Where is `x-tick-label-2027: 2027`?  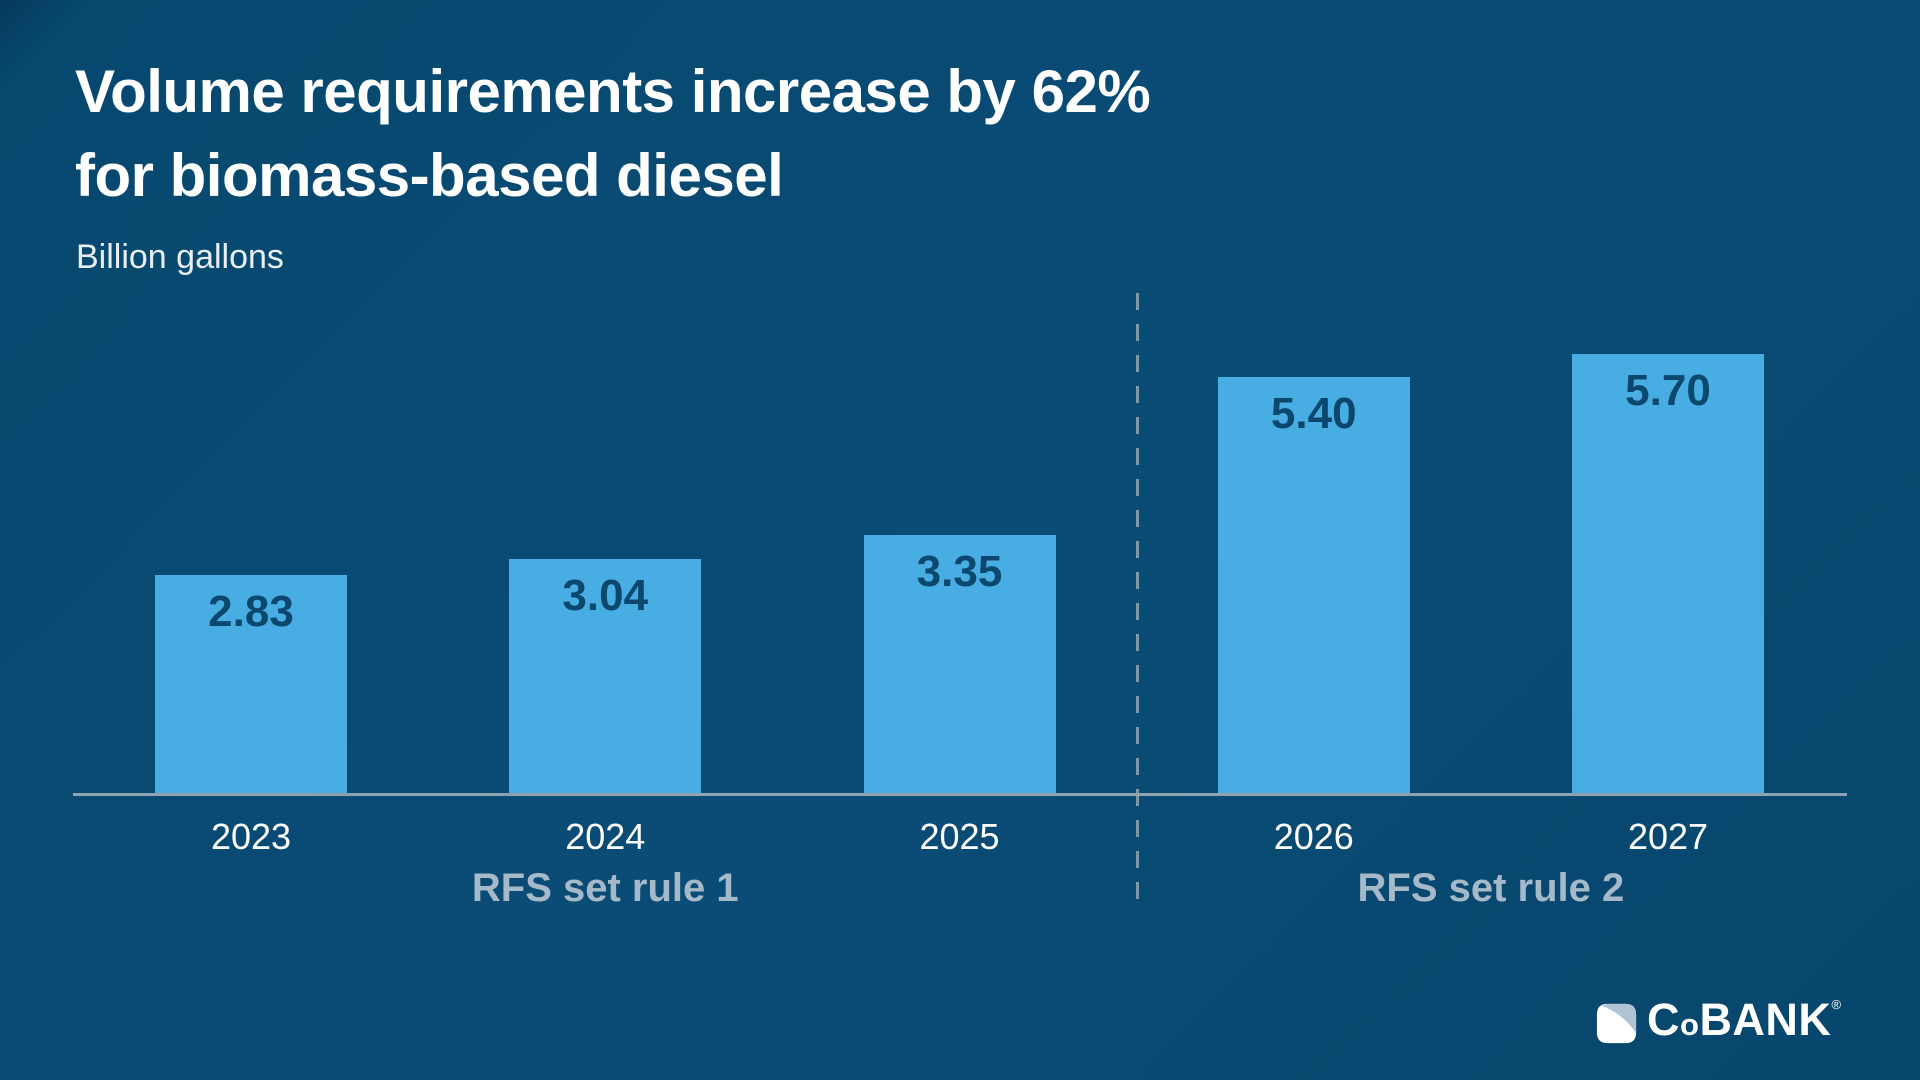
x-tick-label-2027: 2027 is located at coordinates (1668, 836).